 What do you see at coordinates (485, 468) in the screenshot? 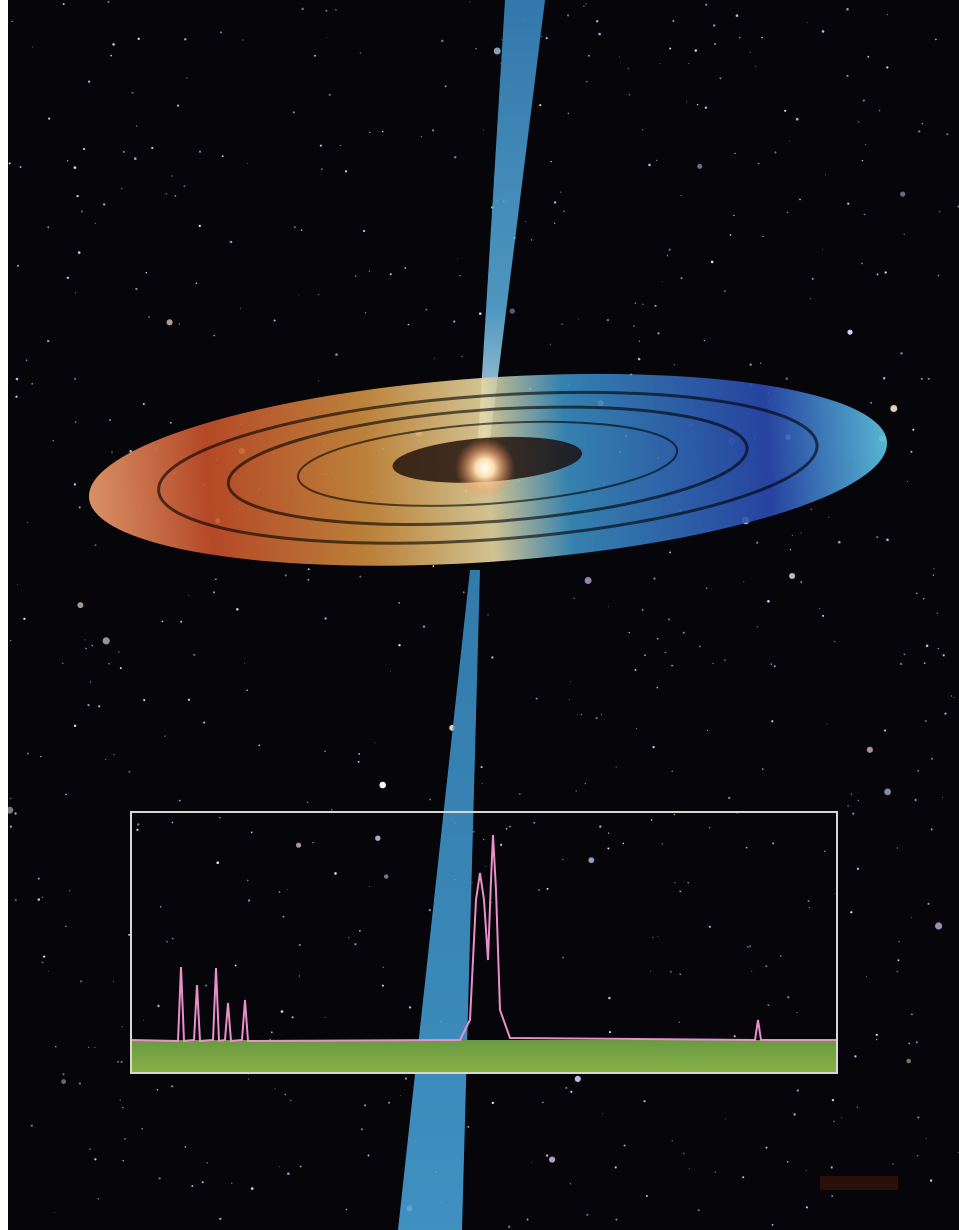
I see `core-glow` at bounding box center [485, 468].